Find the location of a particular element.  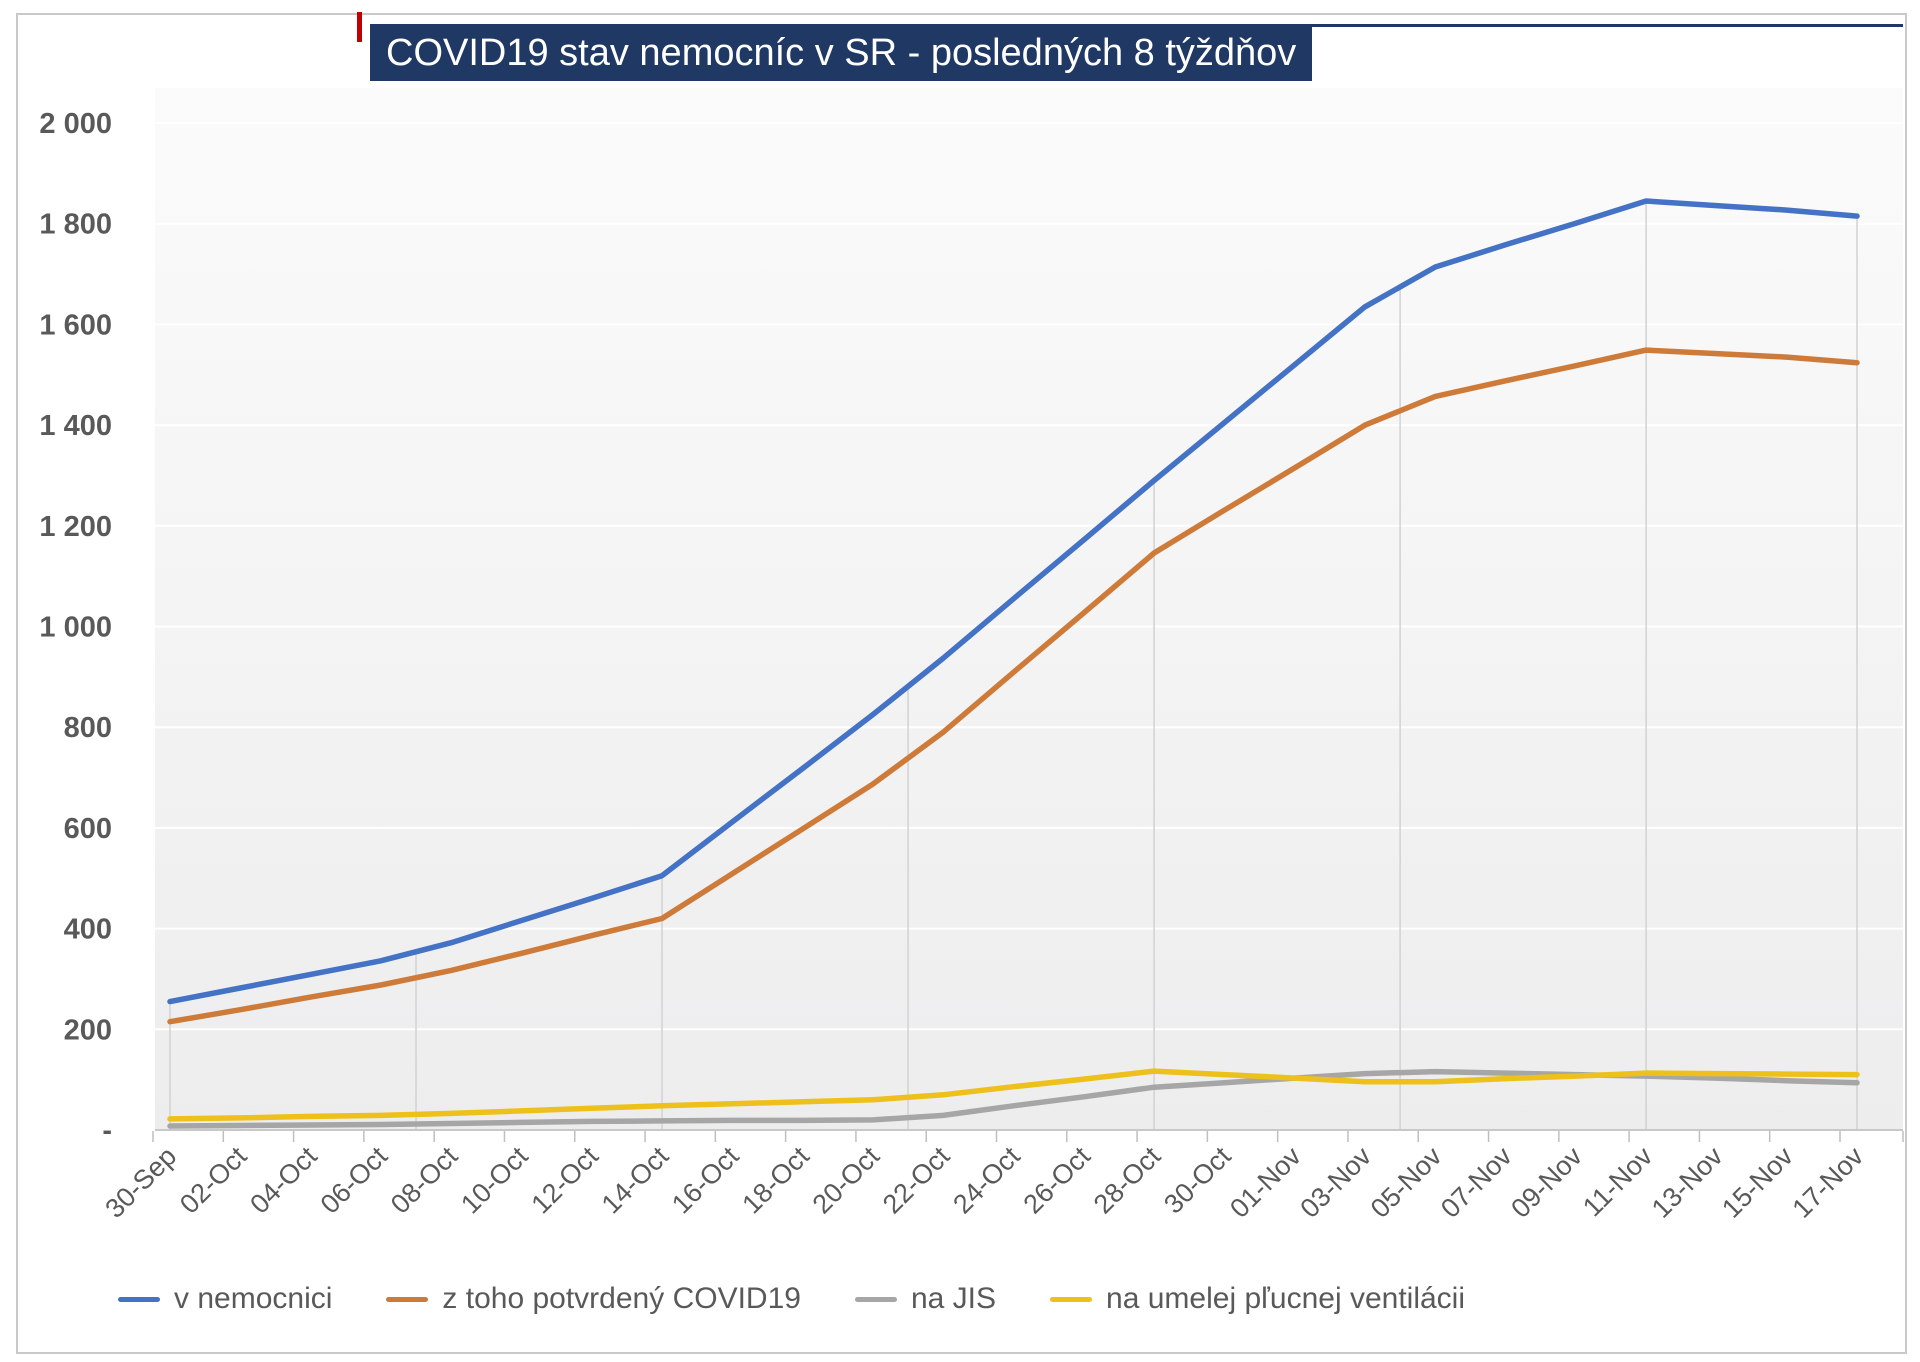

x-axis-label: 03-Nov is located at coordinates (1335, 1182).